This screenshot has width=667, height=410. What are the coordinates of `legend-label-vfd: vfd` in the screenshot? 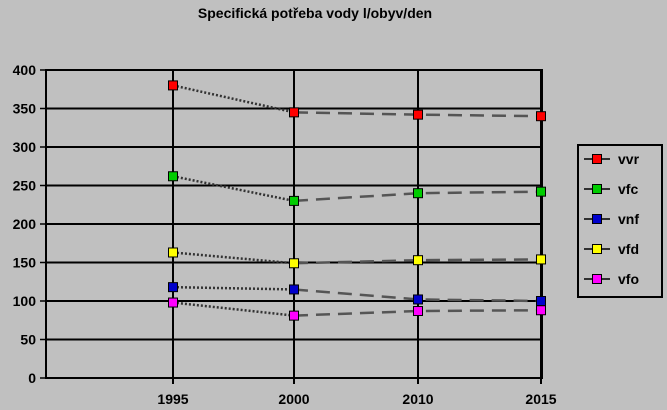 It's located at (628, 249).